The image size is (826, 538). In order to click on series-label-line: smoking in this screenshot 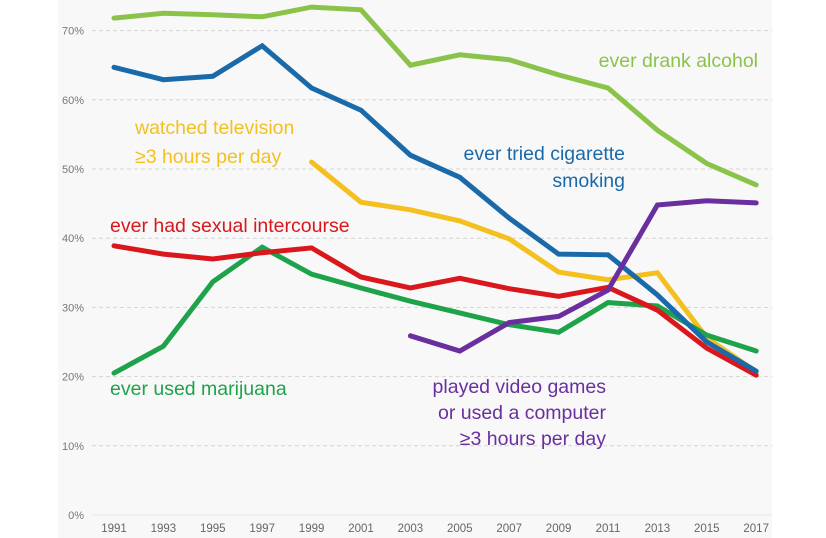, I will do `click(588, 181)`.